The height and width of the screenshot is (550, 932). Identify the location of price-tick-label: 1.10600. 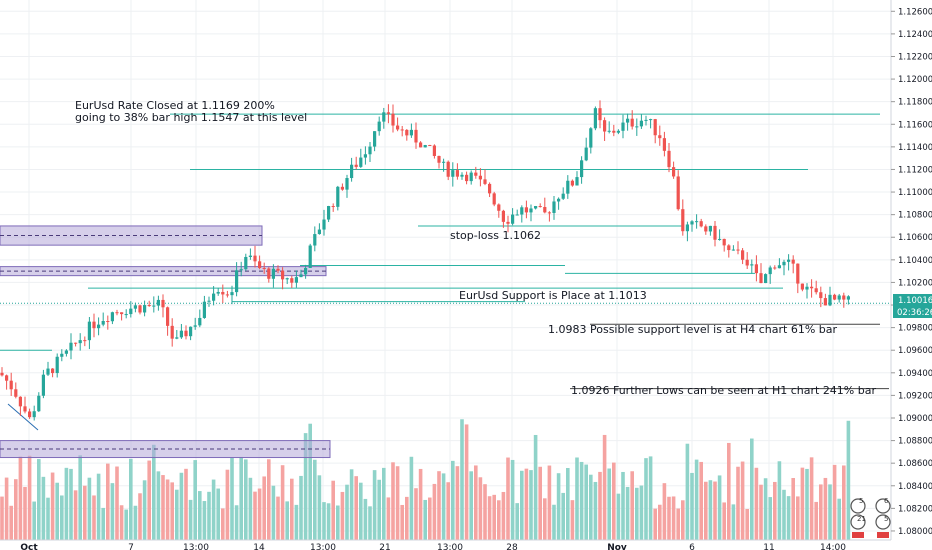
(915, 238).